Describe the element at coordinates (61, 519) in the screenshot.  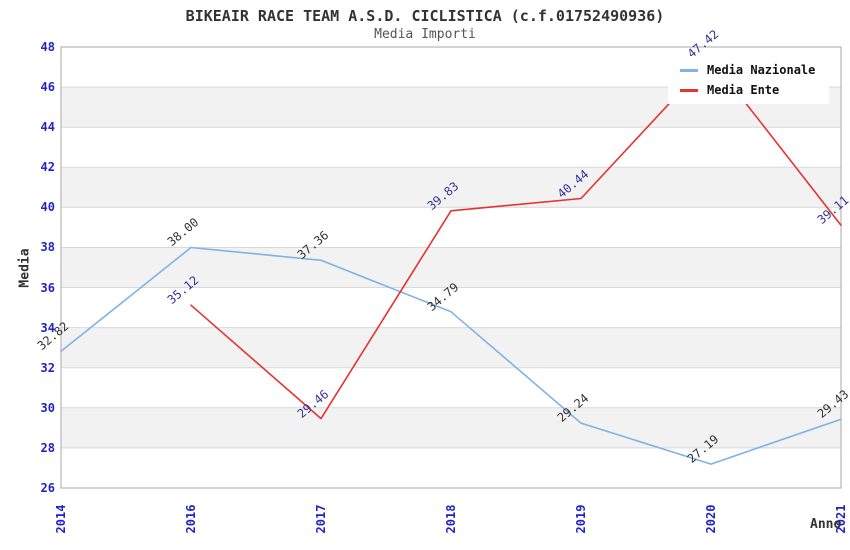
I see `x-tick-label: 2014` at that location.